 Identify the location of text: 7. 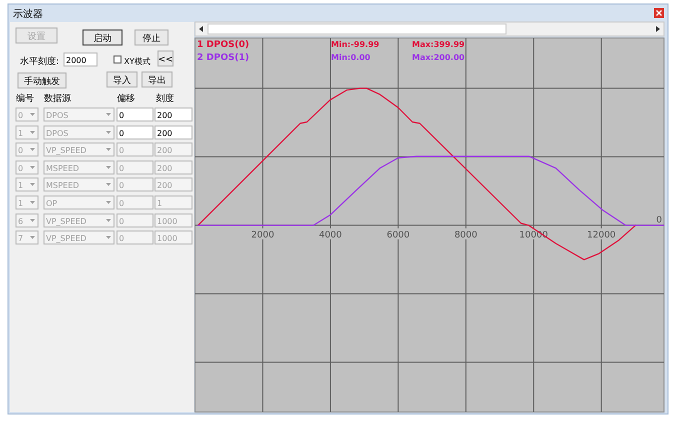
(21, 238).